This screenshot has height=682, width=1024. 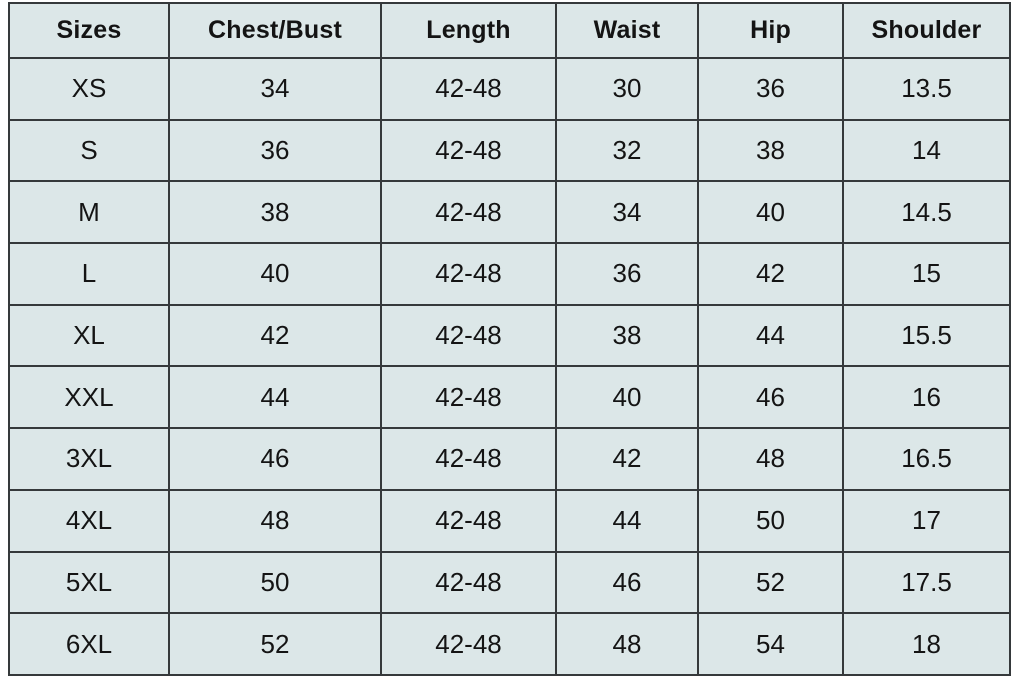 I want to click on table-row: 4XL 48 42-48 44 50 17, so click(x=509, y=520).